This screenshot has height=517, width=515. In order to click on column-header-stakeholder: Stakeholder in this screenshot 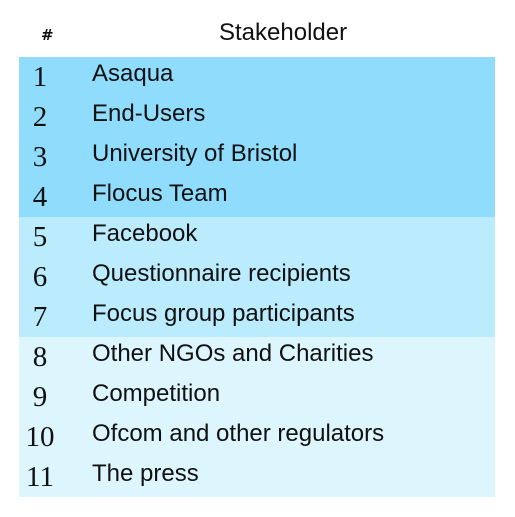, I will do `click(283, 32)`.